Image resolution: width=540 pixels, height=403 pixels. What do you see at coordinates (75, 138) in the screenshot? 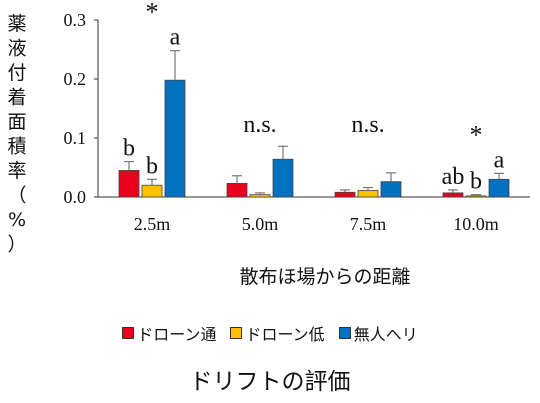
I see `y-tick-label: 0.1` at bounding box center [75, 138].